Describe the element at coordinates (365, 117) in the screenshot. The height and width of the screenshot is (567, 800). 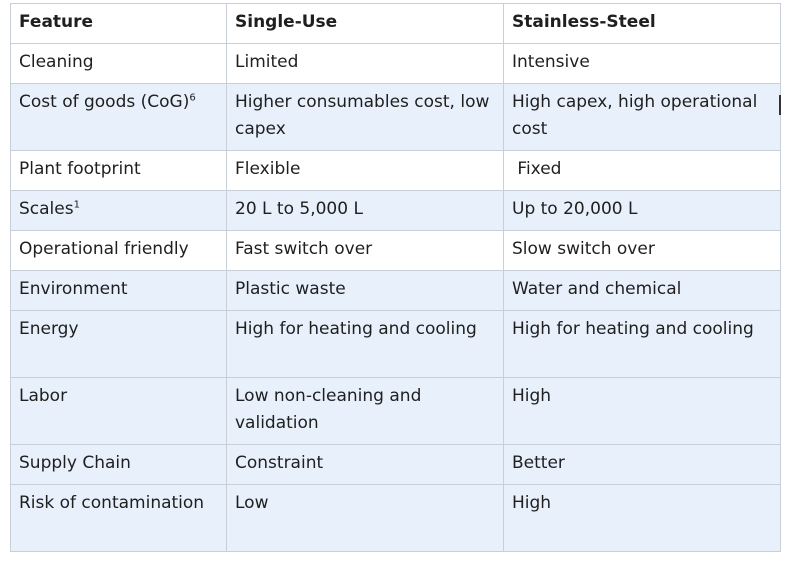
I see `single-use-cell: Higher consumables cost, low capex` at that location.